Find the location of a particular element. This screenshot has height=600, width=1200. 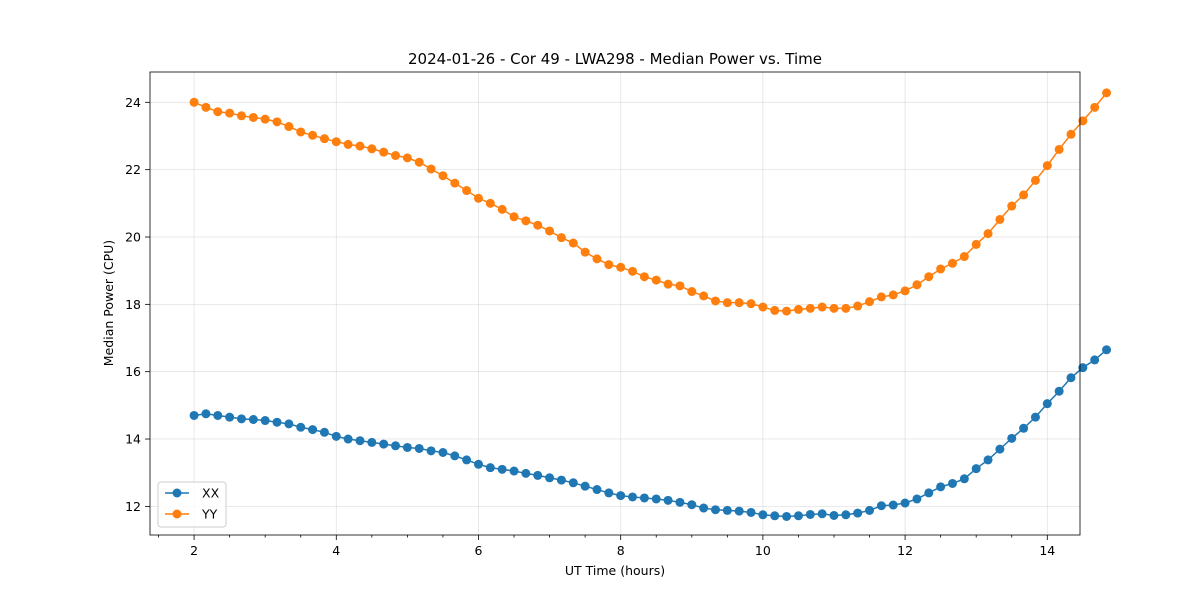

y-tick-label: 20 is located at coordinates (133, 236).